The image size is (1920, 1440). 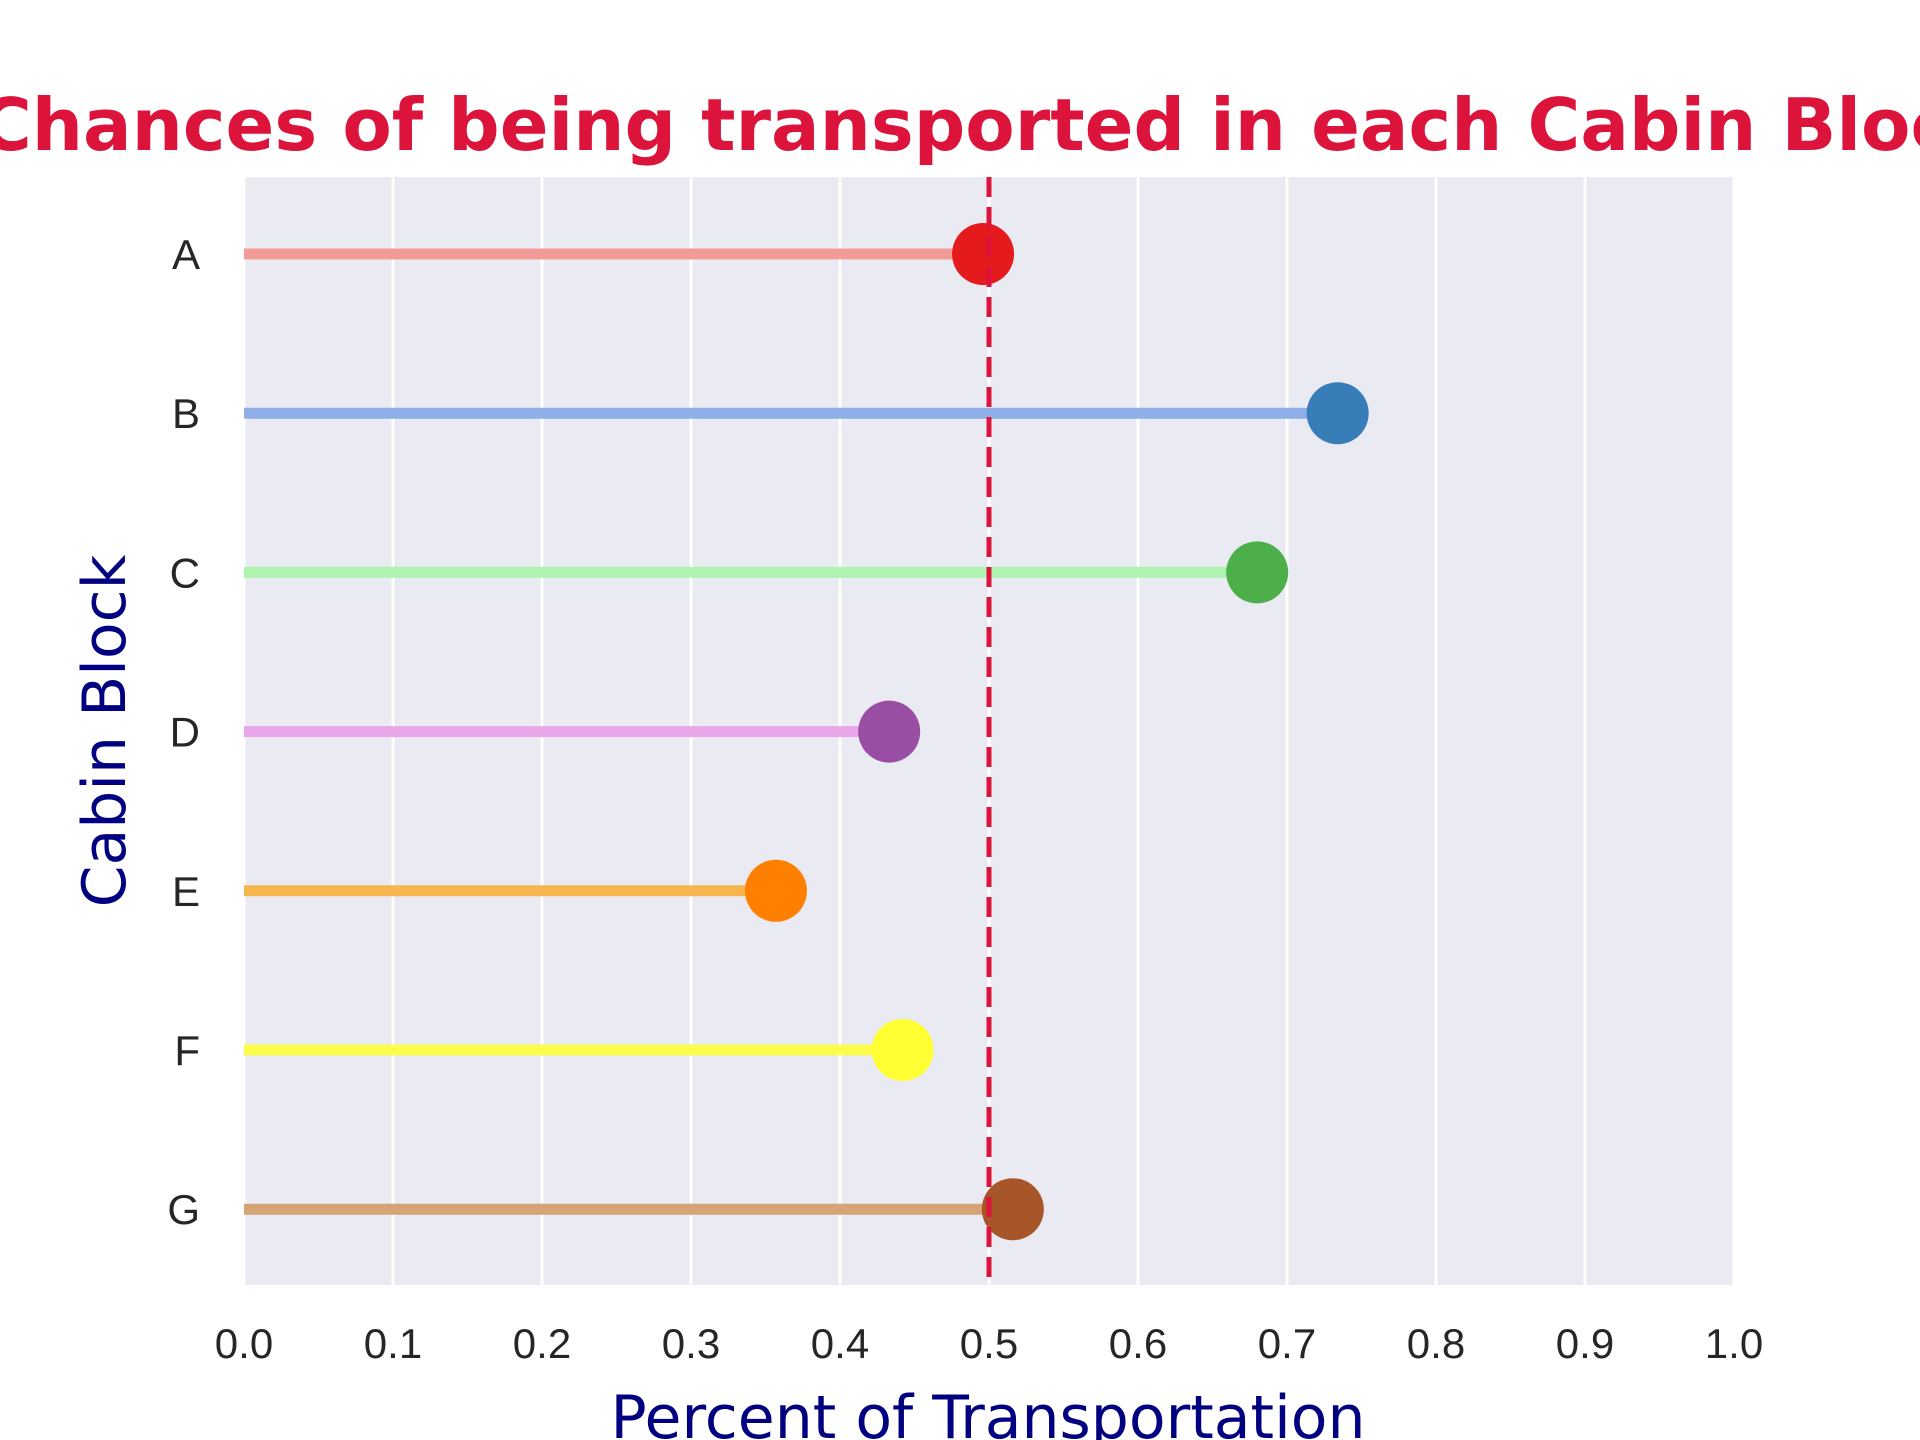 I want to click on x-axis-title: Percent of Transportation, so click(x=988, y=1411).